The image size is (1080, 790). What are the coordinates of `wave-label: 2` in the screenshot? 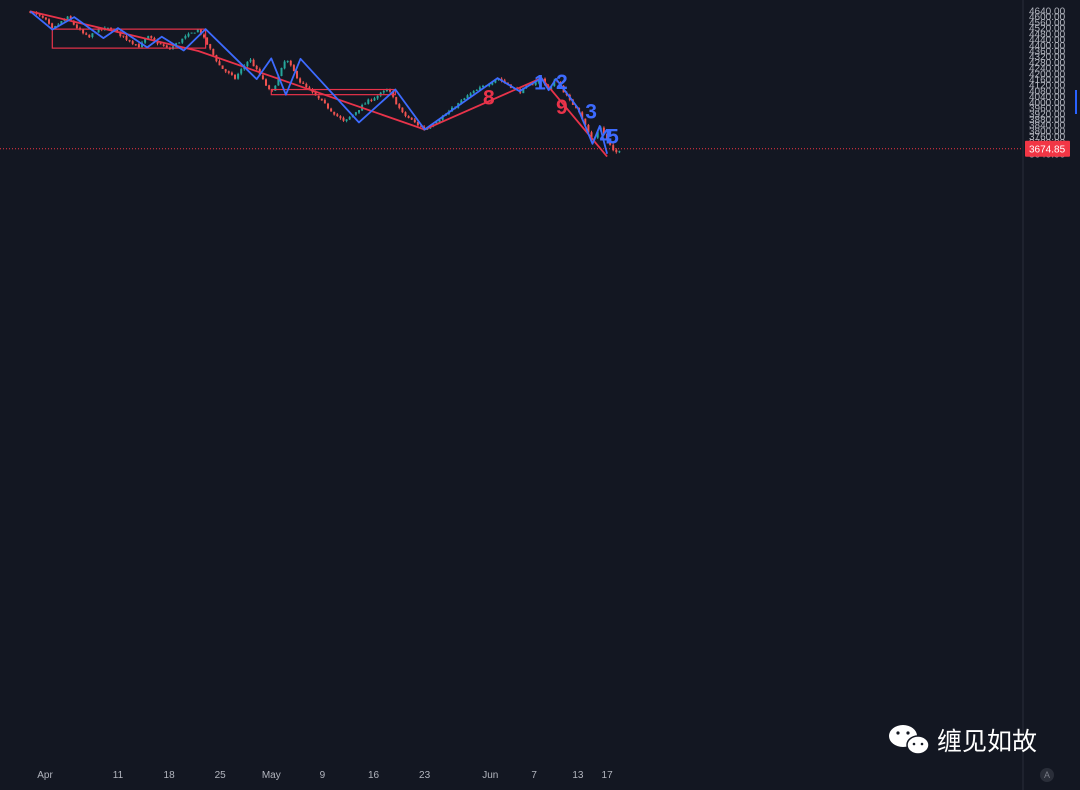 It's located at (562, 82).